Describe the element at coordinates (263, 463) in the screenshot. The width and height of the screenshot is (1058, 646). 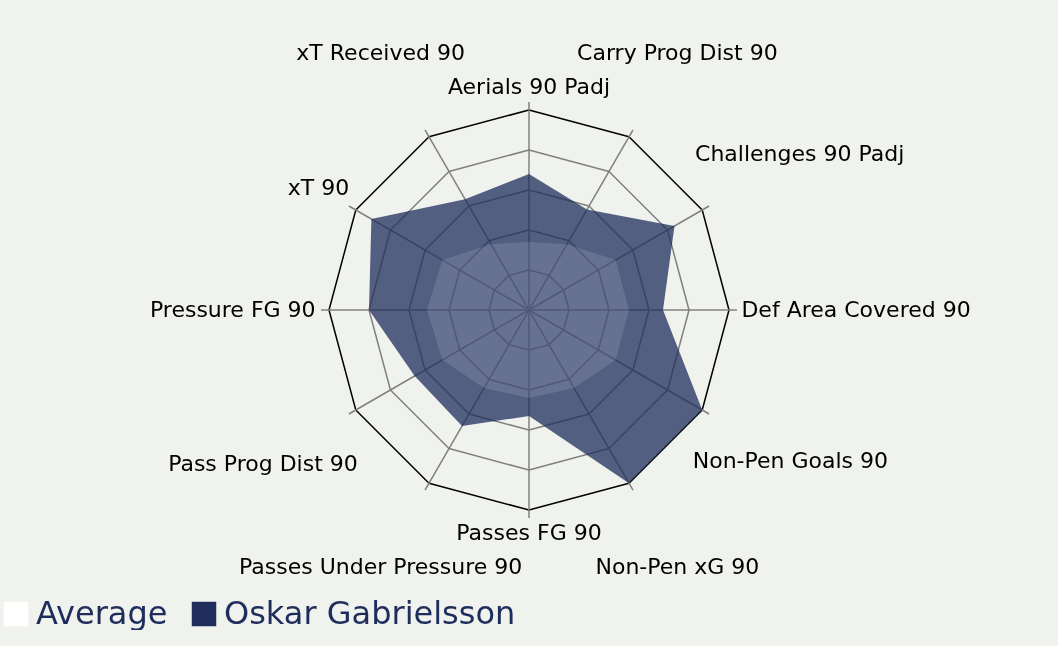
I see `spoke-label: Pass Prog Dist 90` at that location.